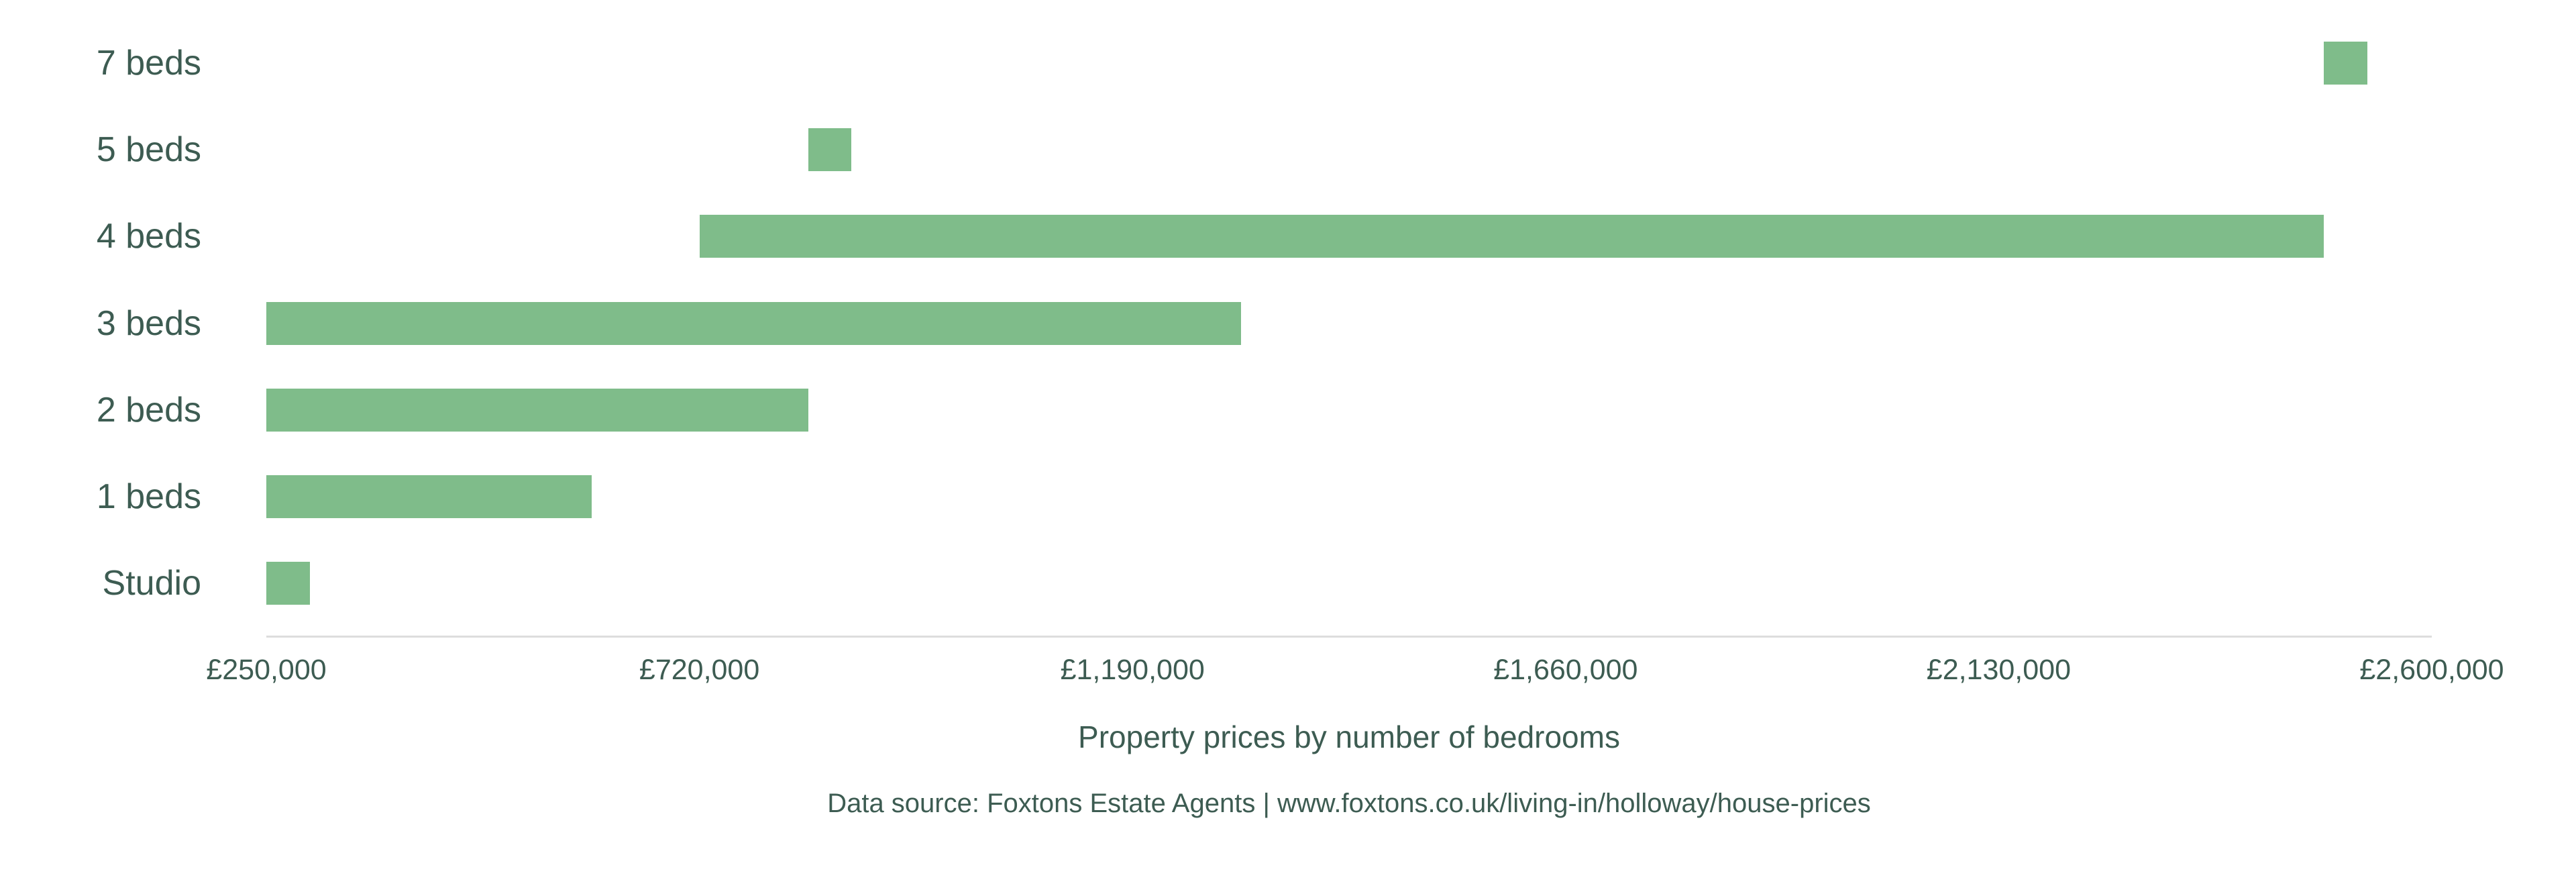  I want to click on row-label: Studio, so click(151, 583).